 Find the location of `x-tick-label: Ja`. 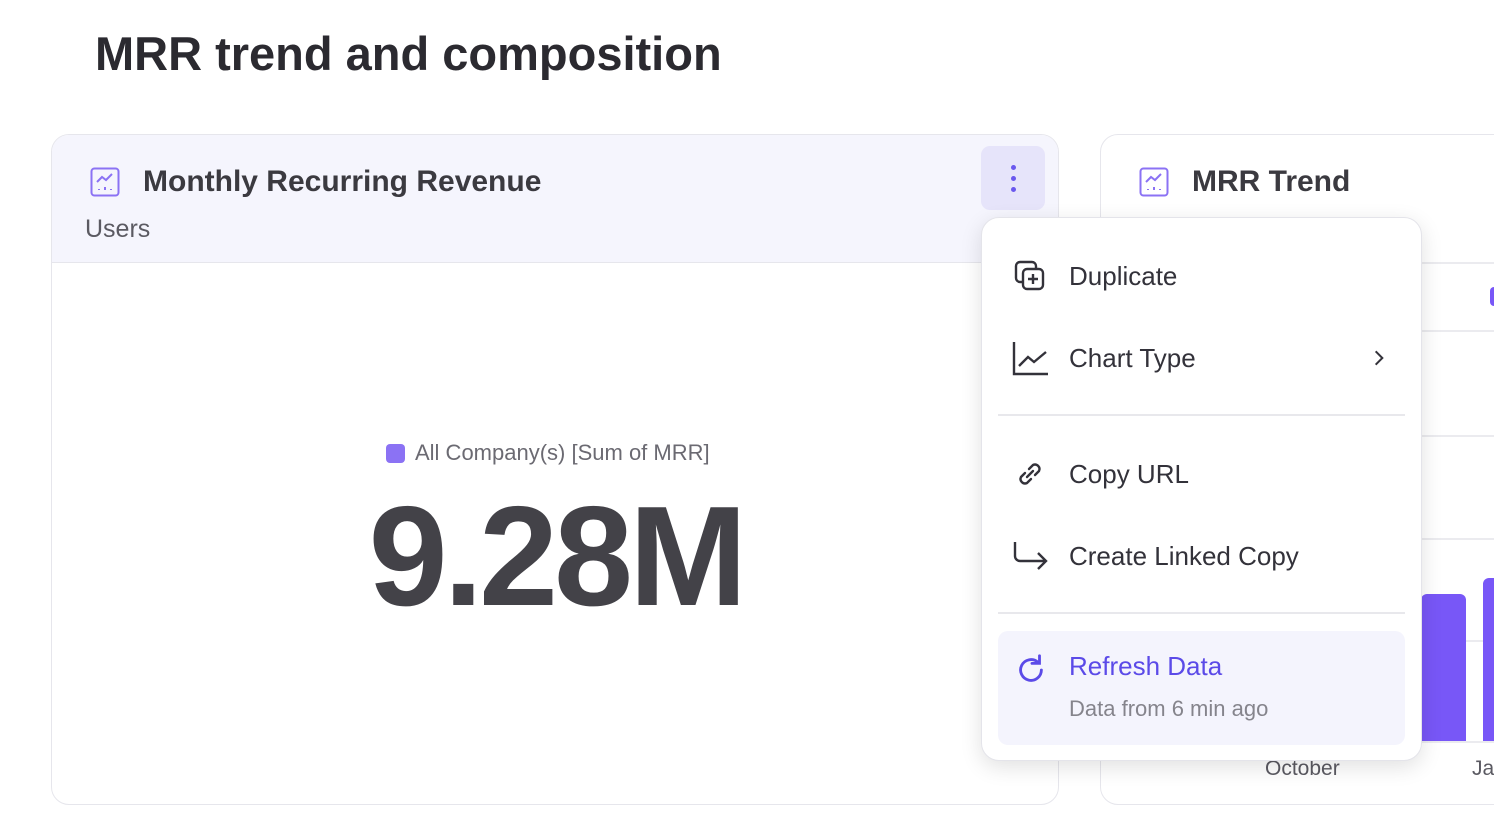

x-tick-label: Ja is located at coordinates (1483, 768).